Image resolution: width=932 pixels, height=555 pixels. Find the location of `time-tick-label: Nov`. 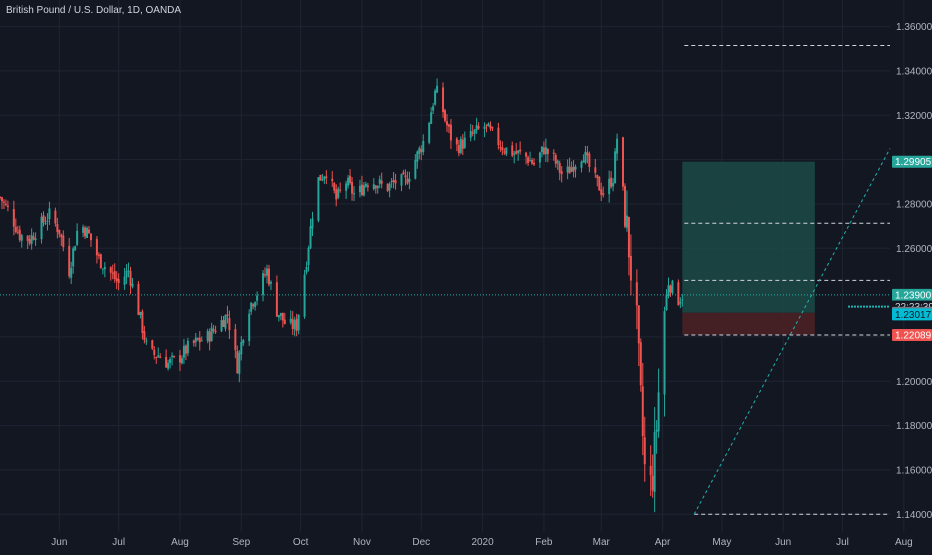

time-tick-label: Nov is located at coordinates (362, 542).